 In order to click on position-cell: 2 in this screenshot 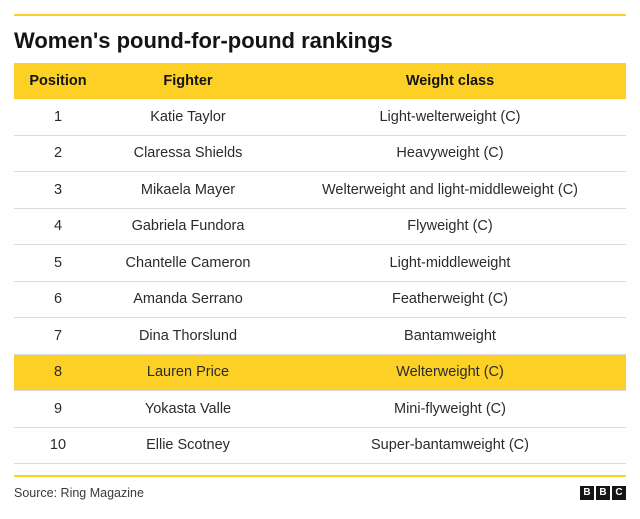, I will do `click(58, 153)`.